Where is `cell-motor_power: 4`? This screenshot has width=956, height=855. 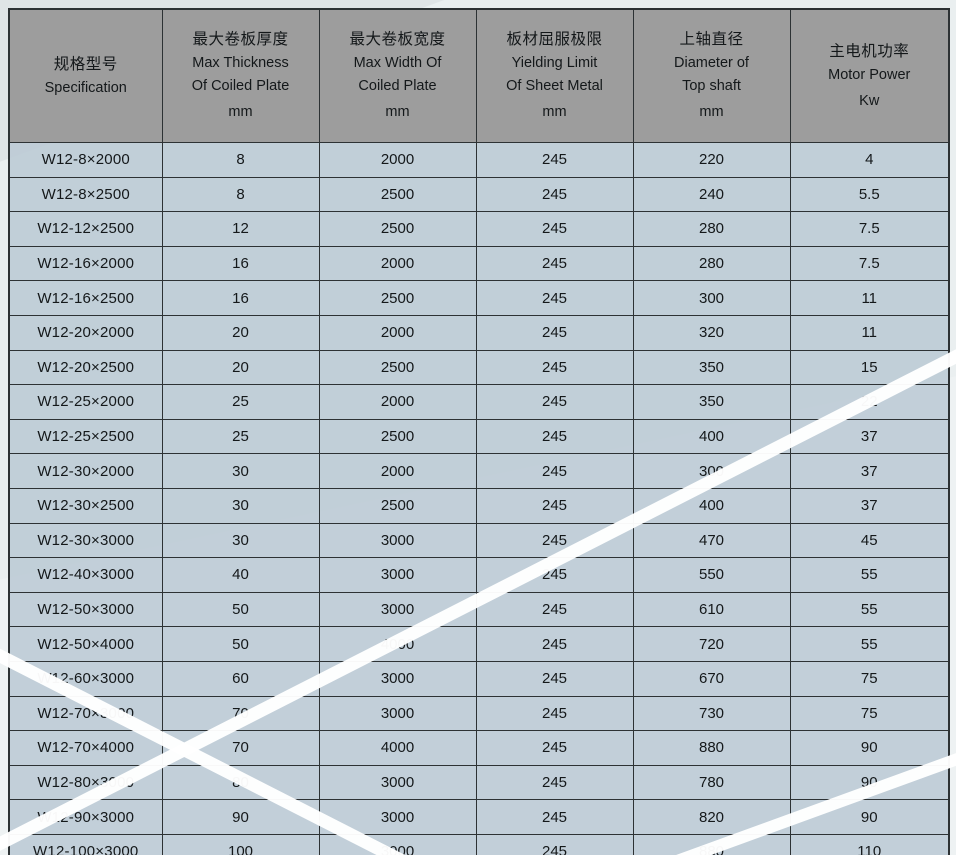 cell-motor_power: 4 is located at coordinates (869, 160).